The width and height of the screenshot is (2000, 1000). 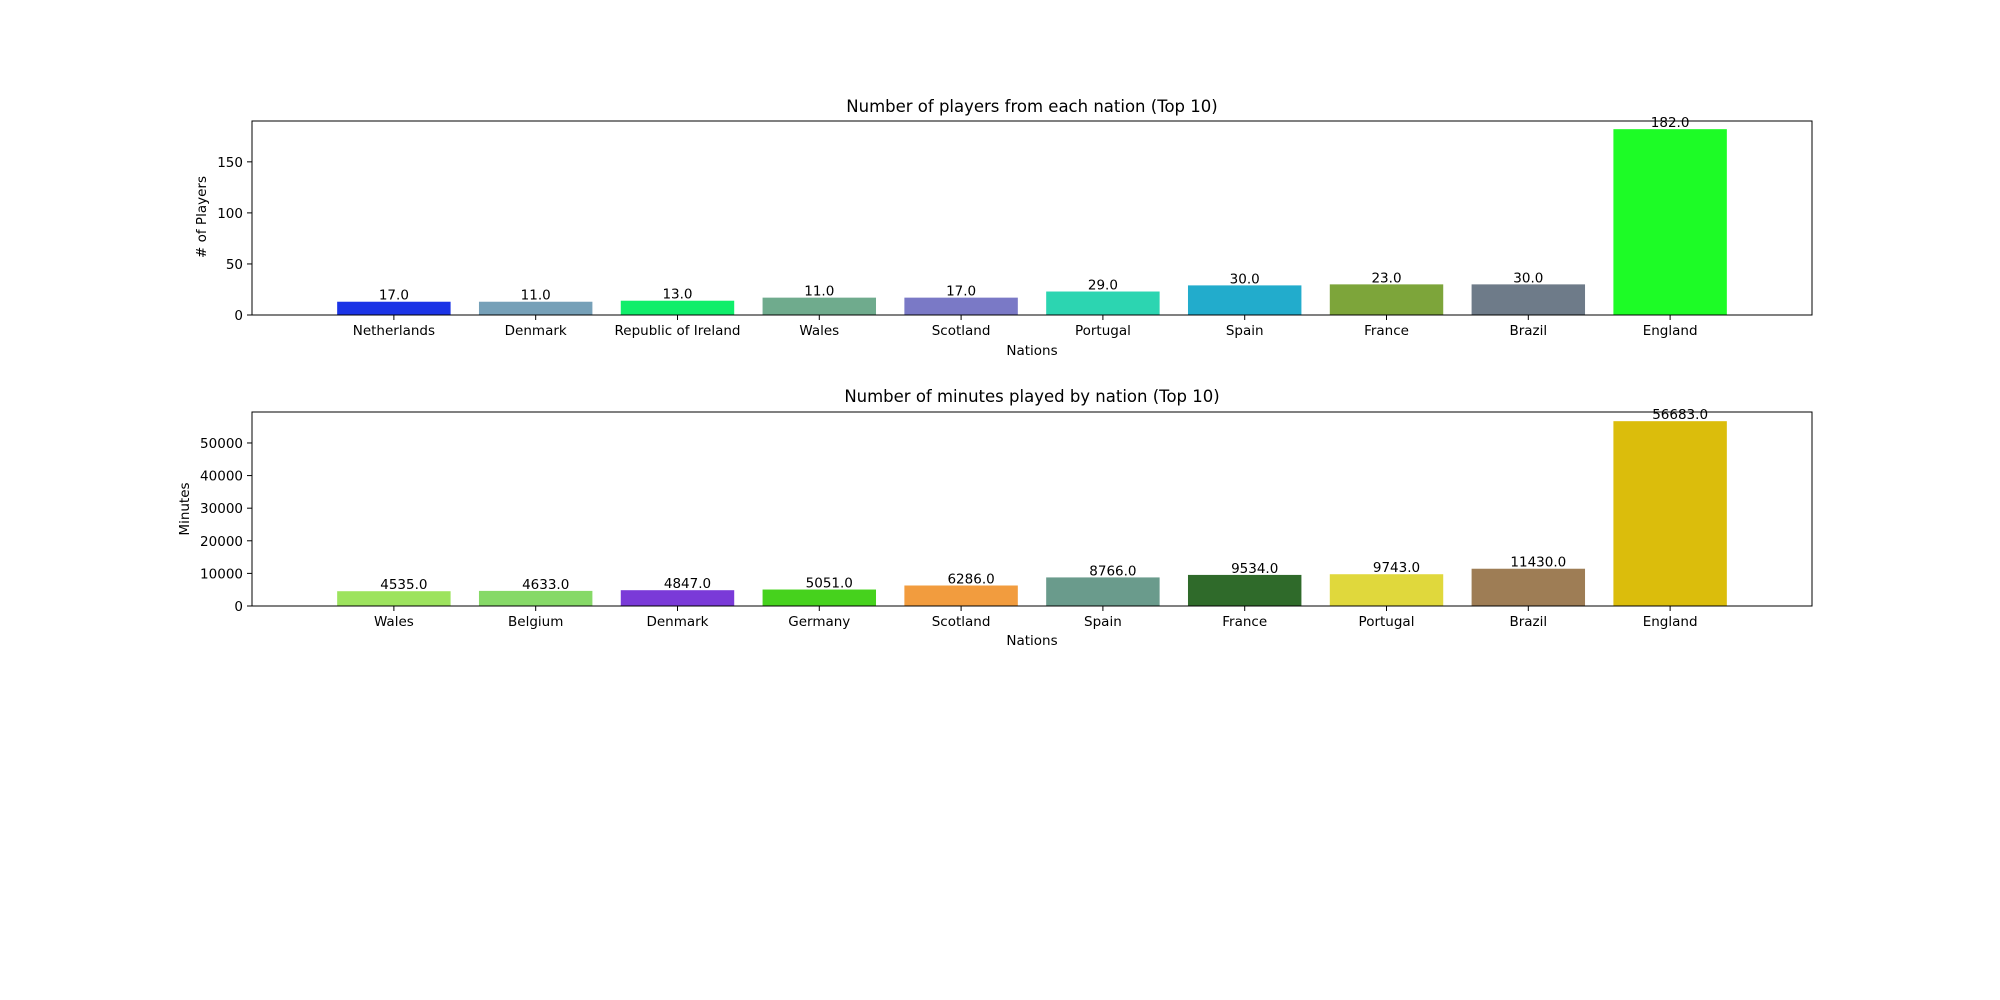 I want to click on data-label: 56683.0, so click(x=1680, y=415).